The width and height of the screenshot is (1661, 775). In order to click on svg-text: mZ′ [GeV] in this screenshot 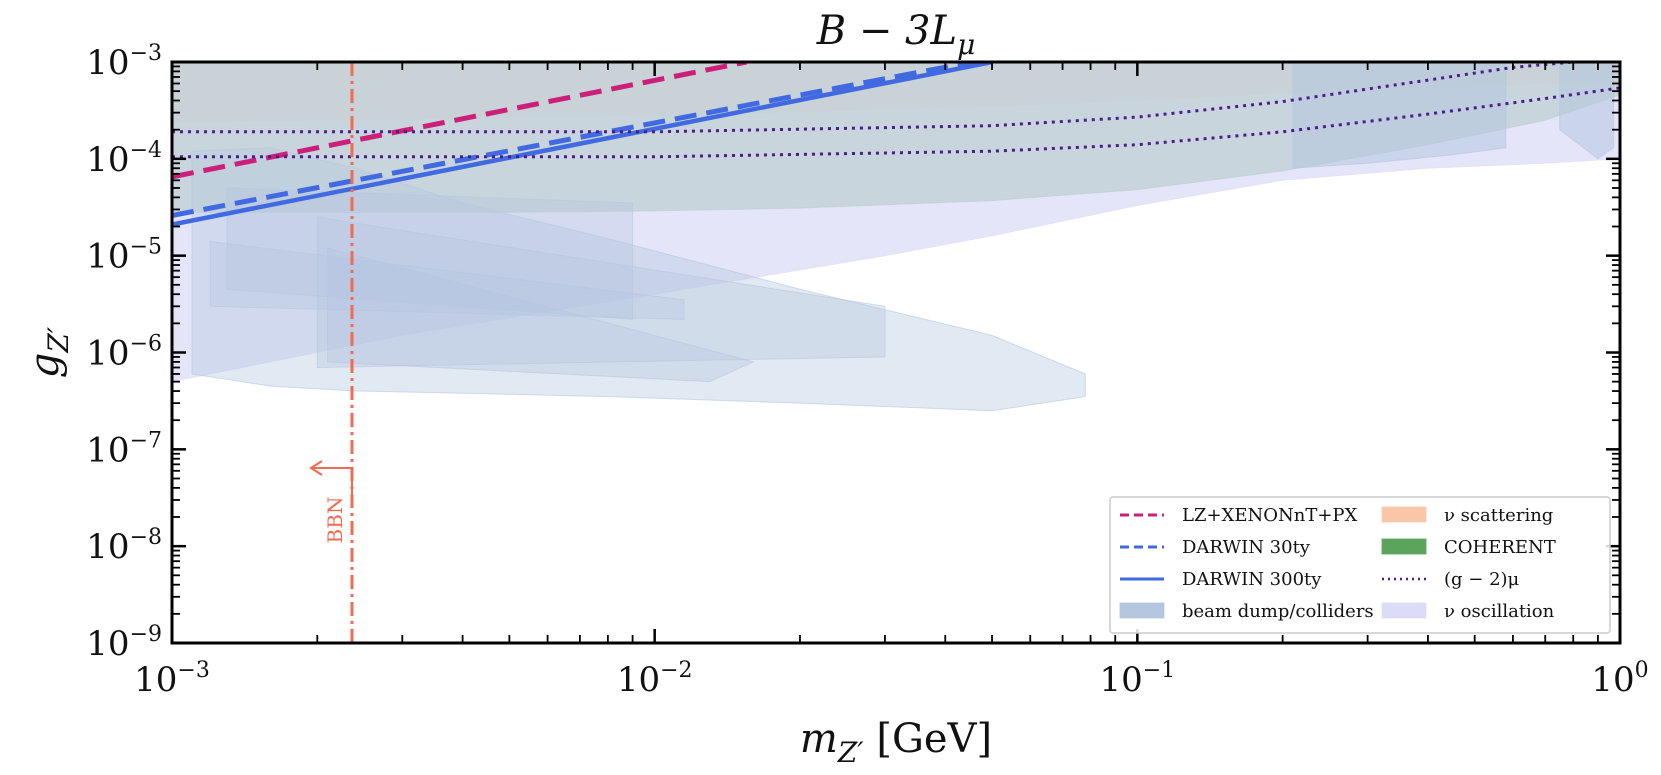, I will do `click(896, 742)`.